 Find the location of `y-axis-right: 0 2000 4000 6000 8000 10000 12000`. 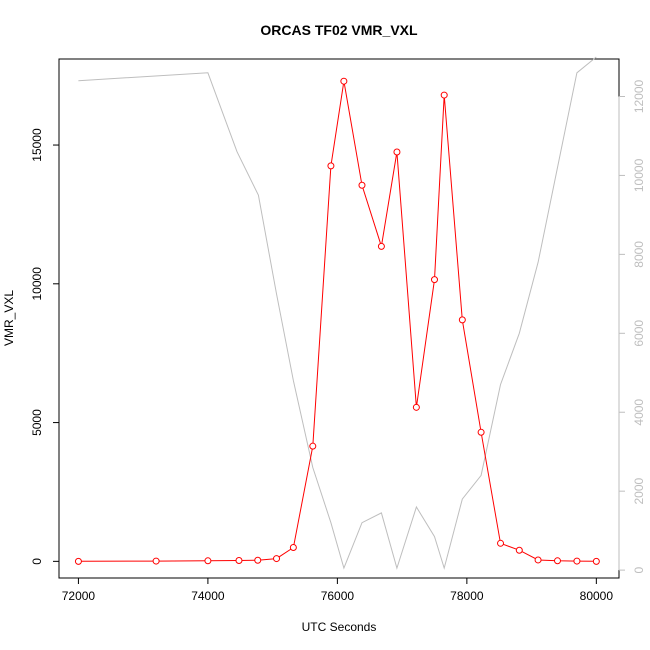

y-axis-right: 0 2000 4000 6000 8000 10000 12000 is located at coordinates (632, 326).